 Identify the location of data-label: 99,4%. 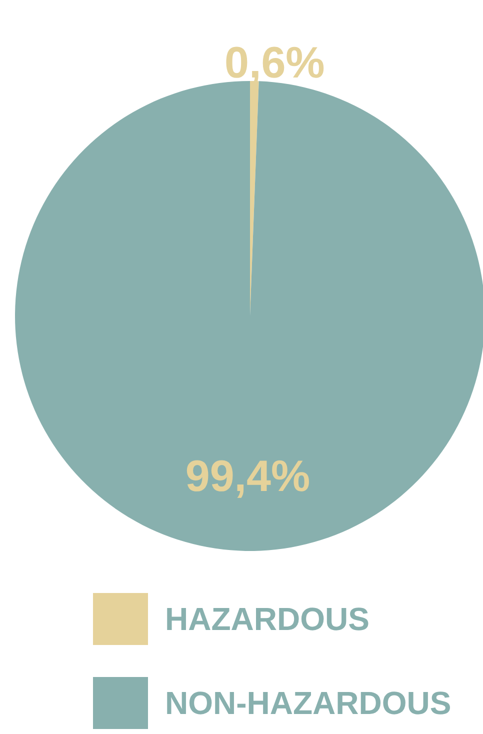
(247, 476).